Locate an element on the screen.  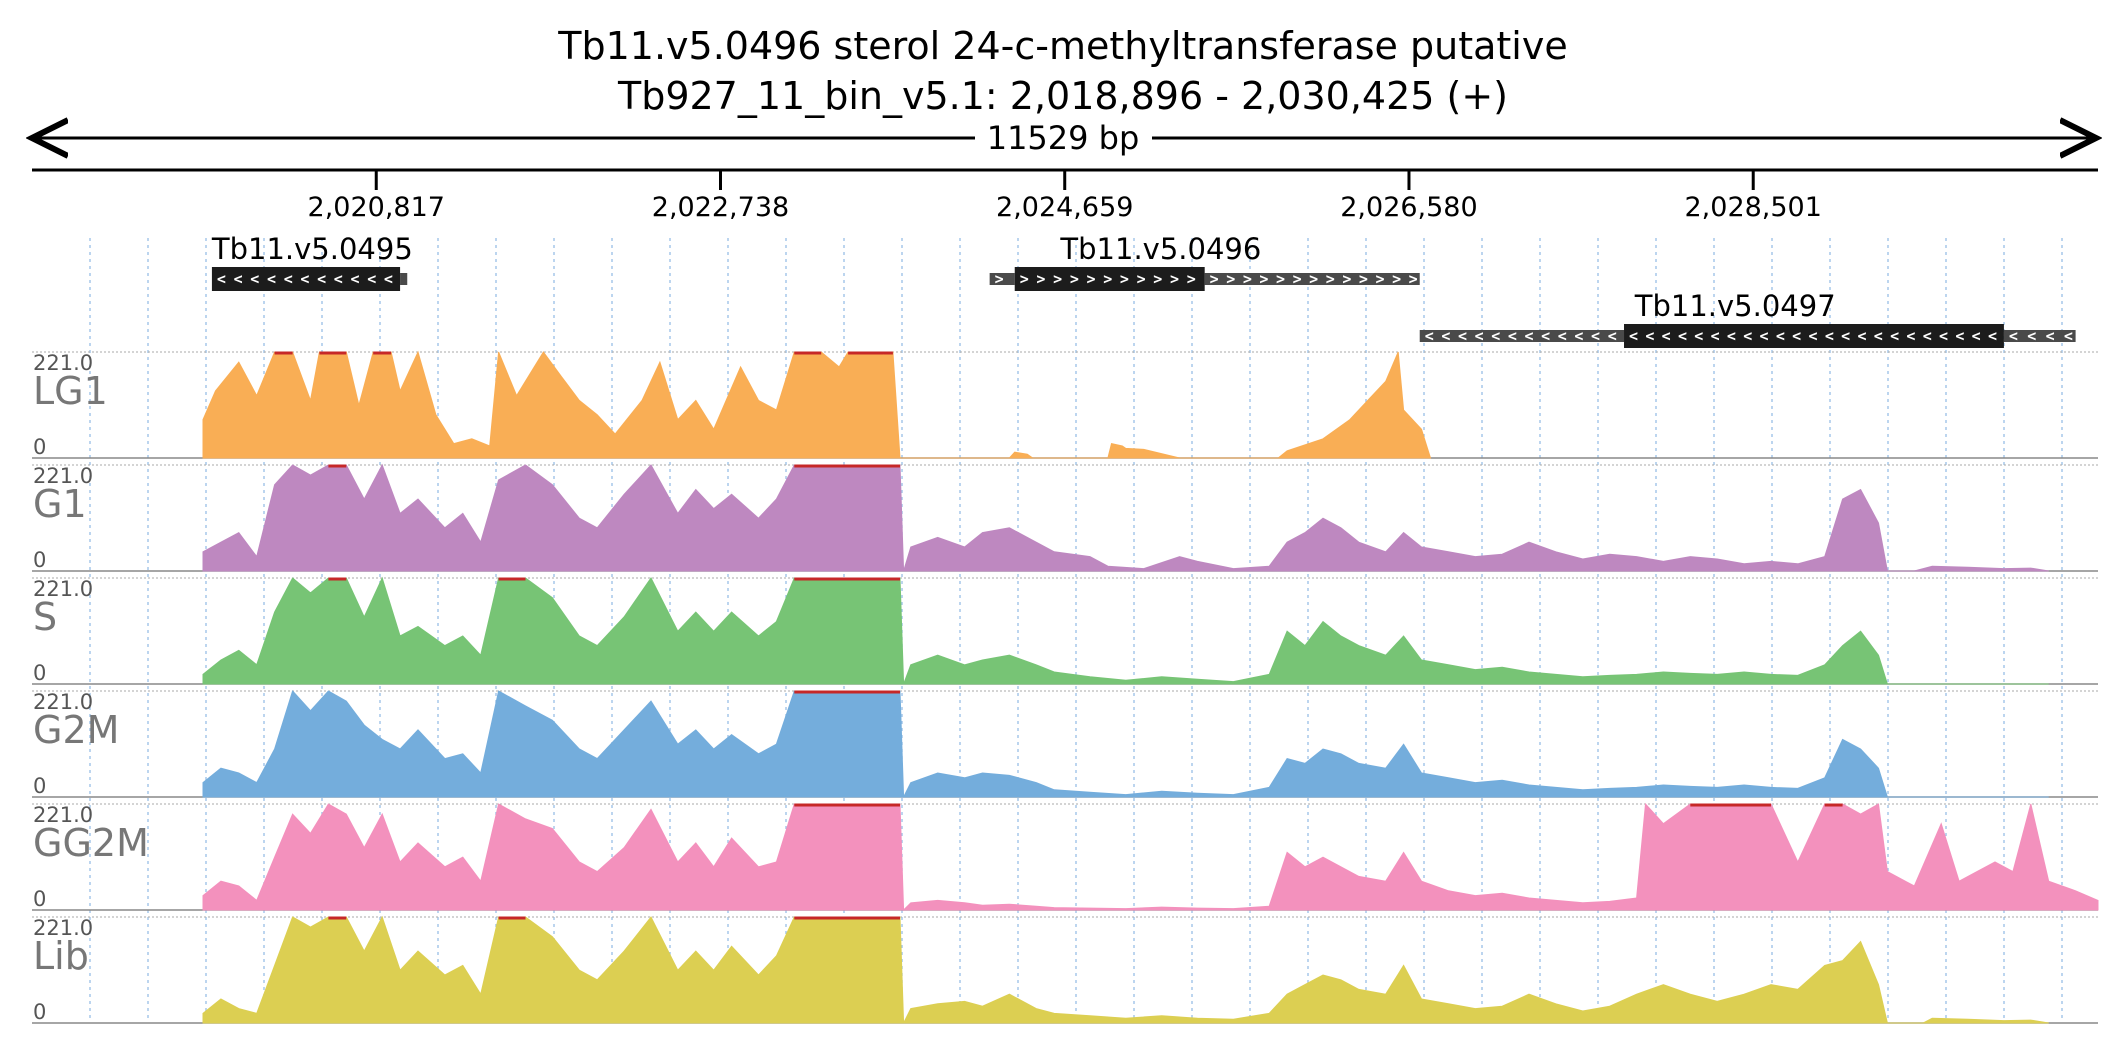
gene-1-label: Tb11.v5.0496 is located at coordinates (1160, 249).